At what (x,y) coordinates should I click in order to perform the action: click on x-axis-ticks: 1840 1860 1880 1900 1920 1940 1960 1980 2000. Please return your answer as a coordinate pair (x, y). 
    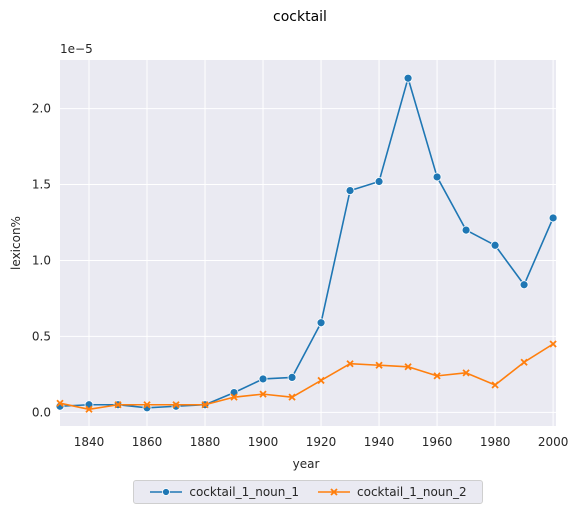
    Looking at the image, I should click on (321, 442).